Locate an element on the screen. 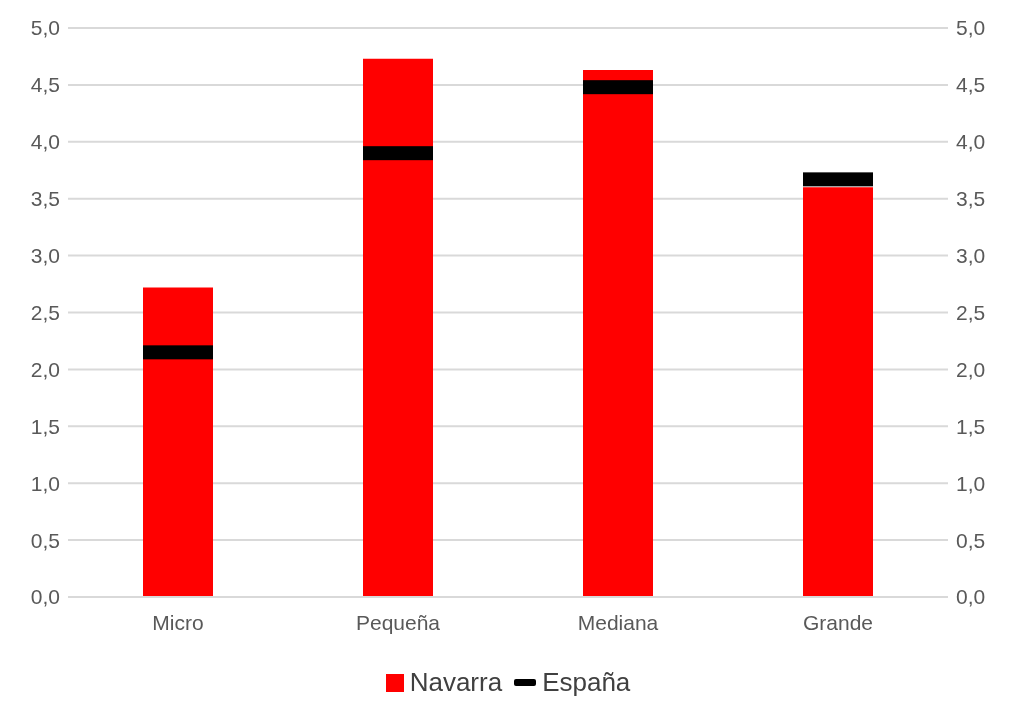 This screenshot has height=715, width=1022. y2-tick-label: 1,5 is located at coordinates (971, 426).